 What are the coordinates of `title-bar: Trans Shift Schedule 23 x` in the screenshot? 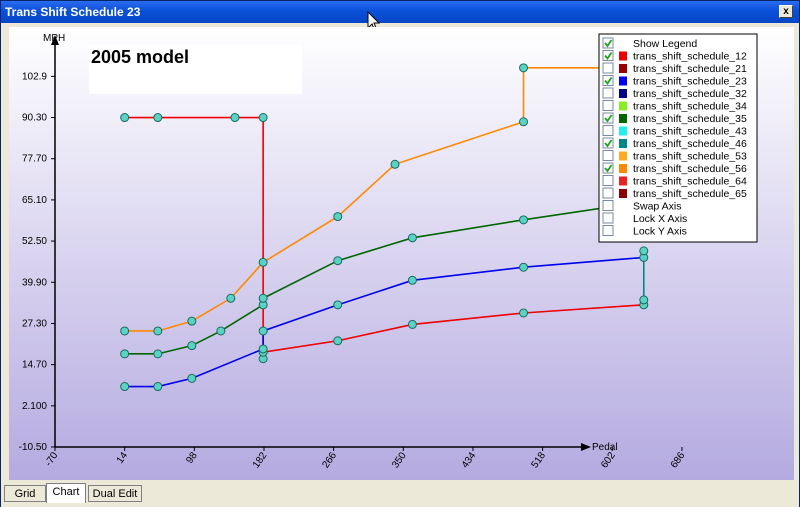 It's located at (400, 12).